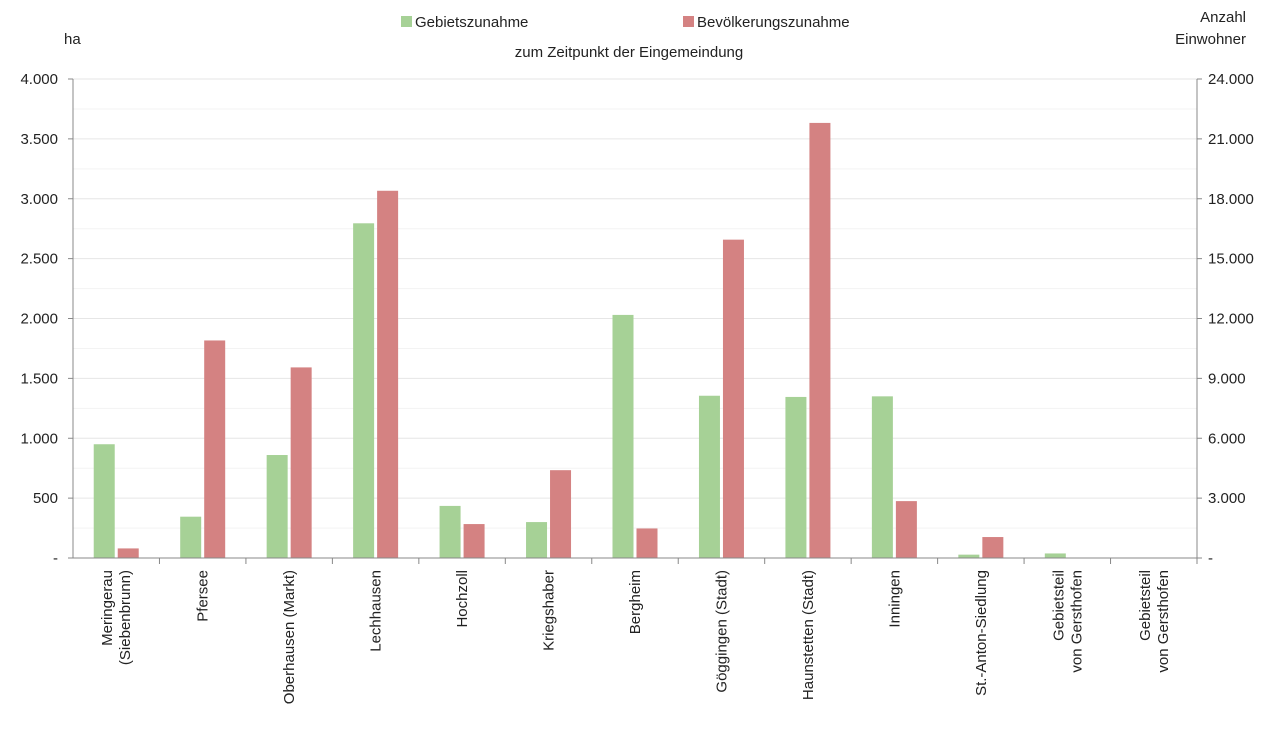 The width and height of the screenshot is (1287, 729). I want to click on left-tick-label: 2.500, so click(39, 259).